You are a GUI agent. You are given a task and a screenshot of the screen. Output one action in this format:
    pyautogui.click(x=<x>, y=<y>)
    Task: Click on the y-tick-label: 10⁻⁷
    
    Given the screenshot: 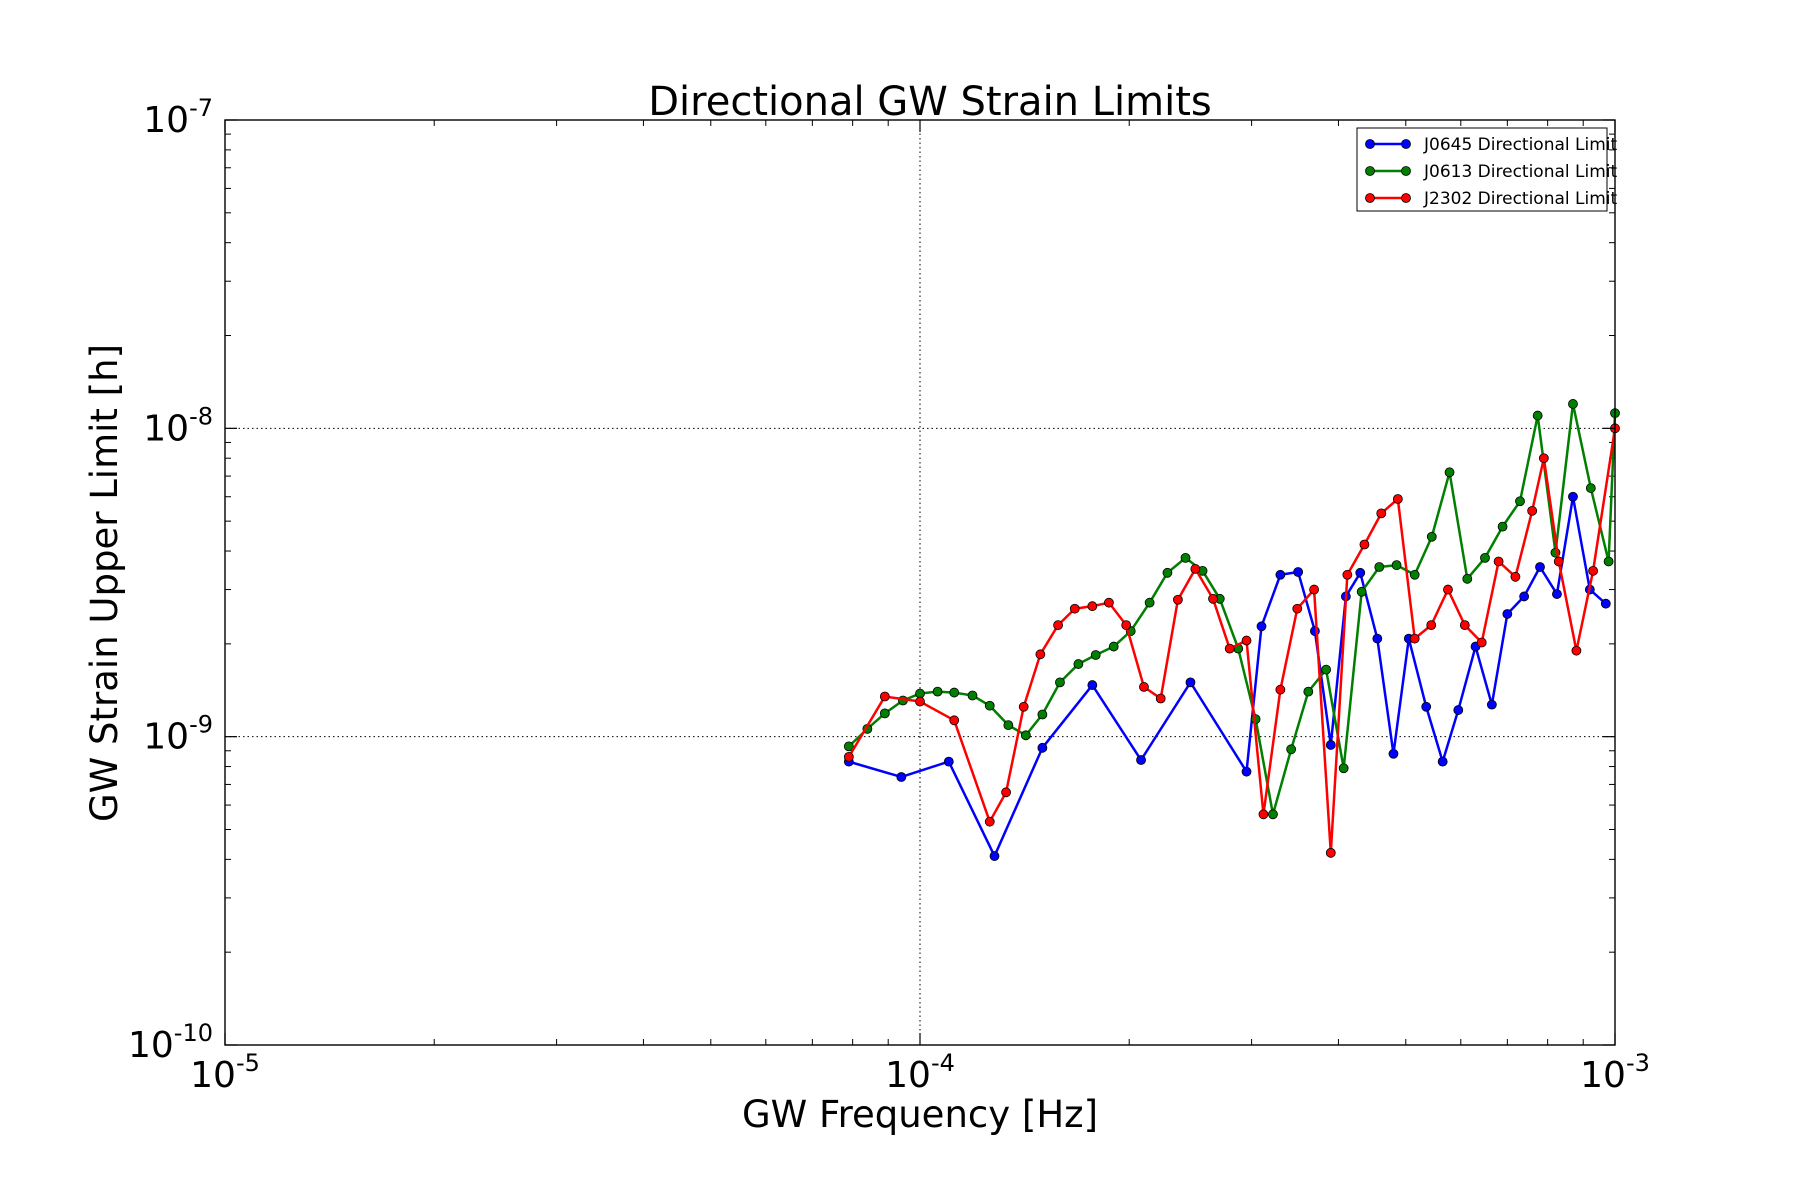 What is the action you would take?
    pyautogui.click(x=178, y=117)
    